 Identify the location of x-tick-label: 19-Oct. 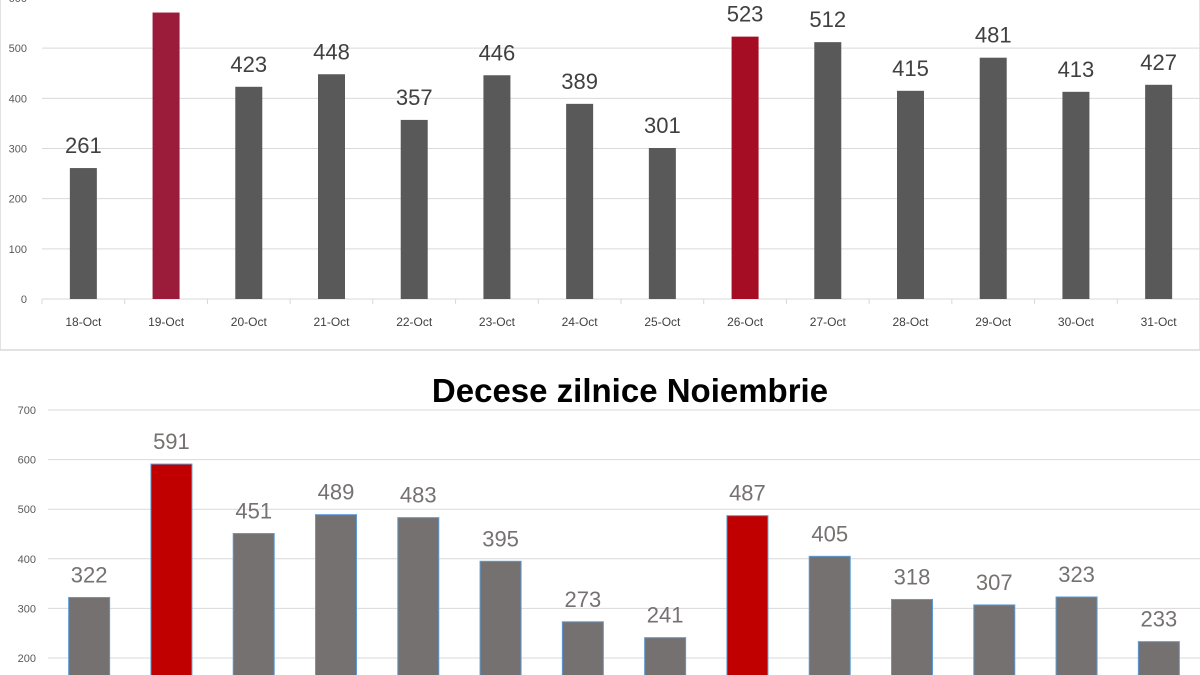
(166, 322).